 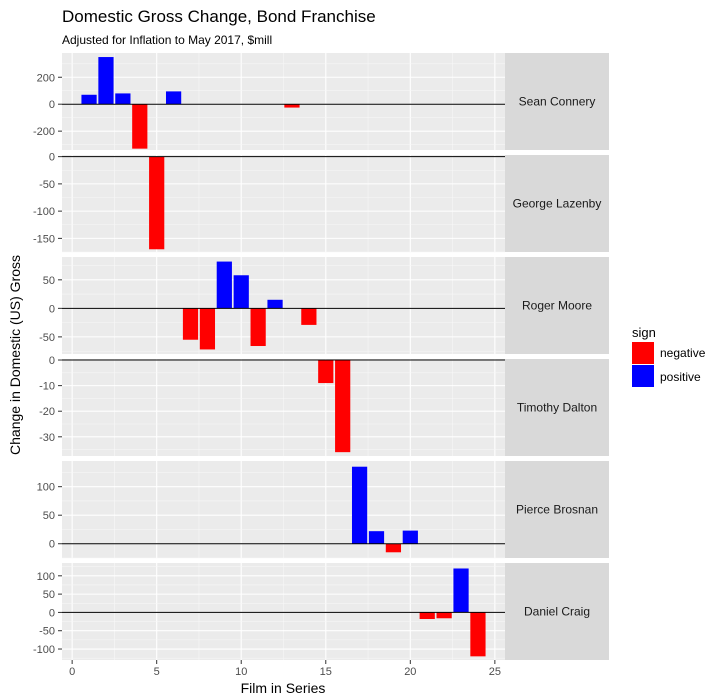 What do you see at coordinates (321, 101) in the screenshot?
I see `facet-sean-connery: -200 0 200 Sean Connery` at bounding box center [321, 101].